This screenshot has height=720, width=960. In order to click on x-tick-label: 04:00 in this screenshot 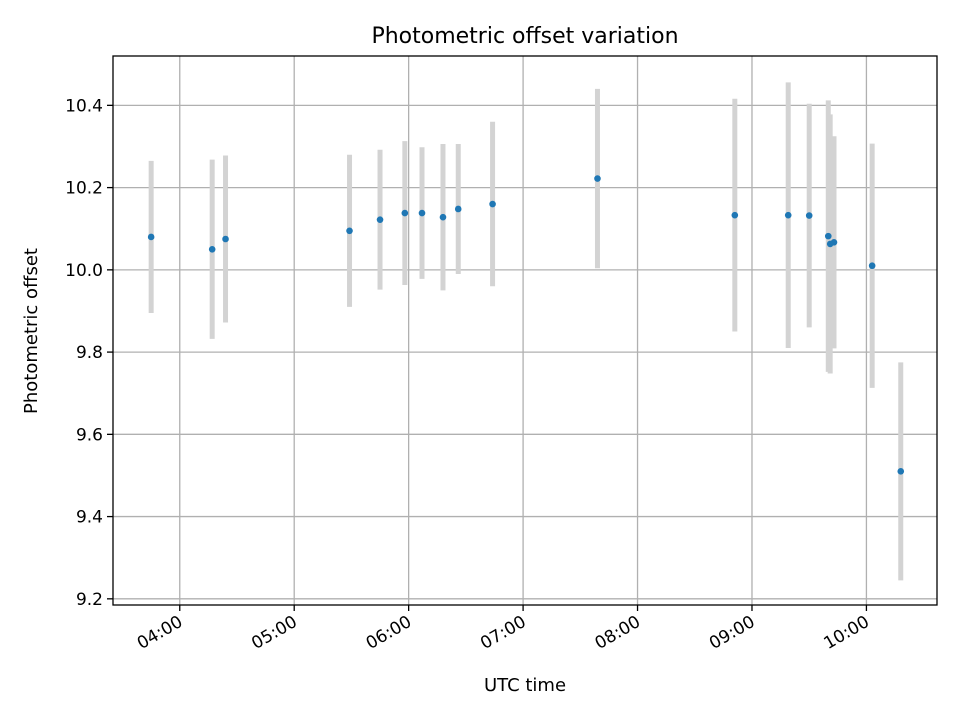, I will do `click(160, 633)`.